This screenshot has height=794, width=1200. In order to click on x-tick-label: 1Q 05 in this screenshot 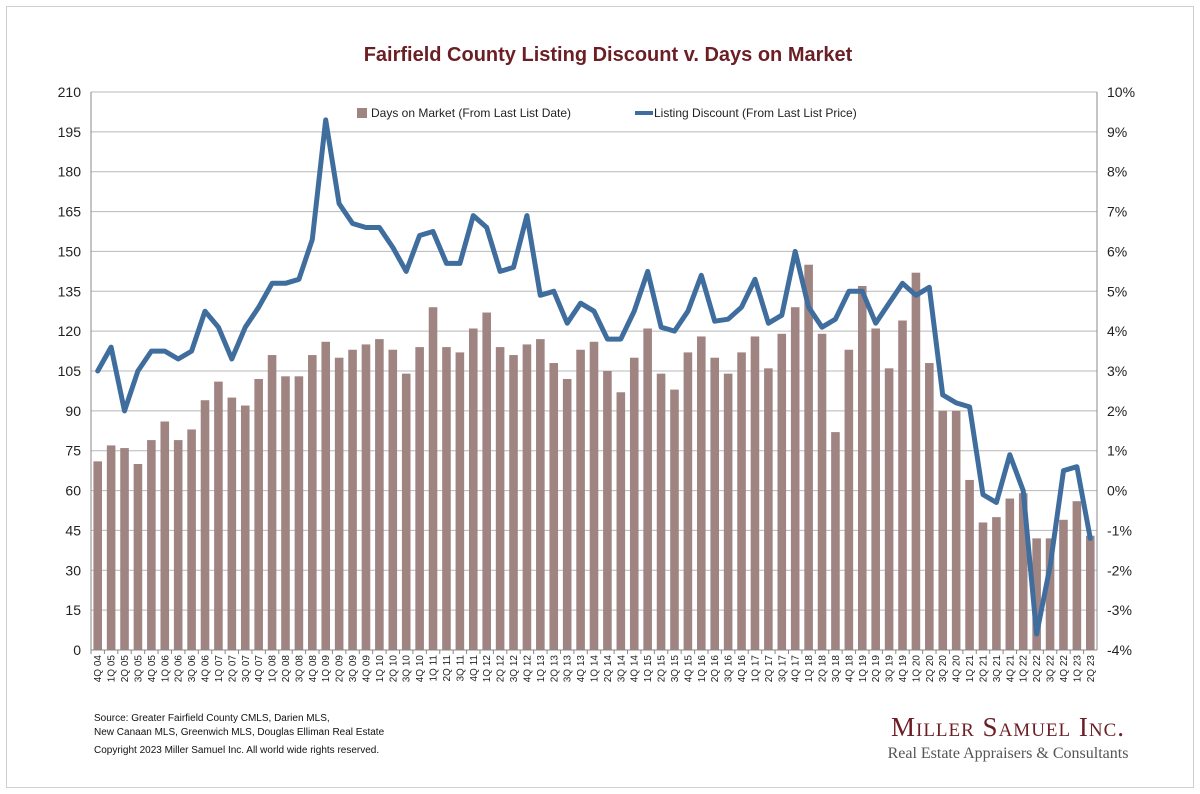, I will do `click(112, 669)`.